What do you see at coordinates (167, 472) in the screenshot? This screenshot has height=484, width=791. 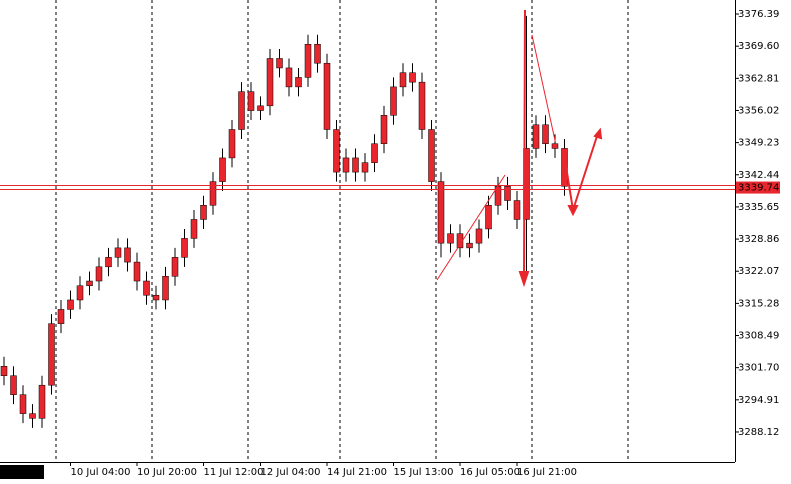 I see `x-tick-label: 10 Jul 20:00` at bounding box center [167, 472].